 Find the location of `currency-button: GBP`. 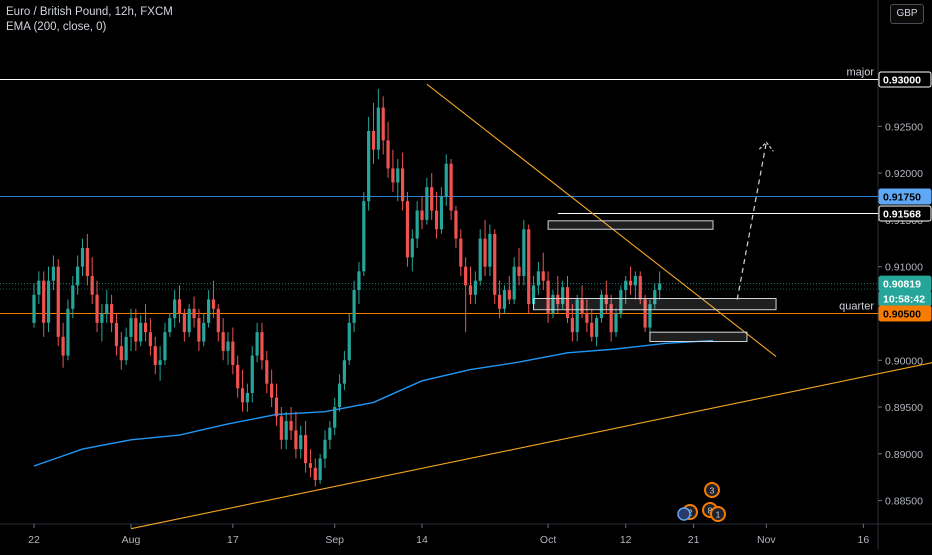

currency-button: GBP is located at coordinates (907, 14).